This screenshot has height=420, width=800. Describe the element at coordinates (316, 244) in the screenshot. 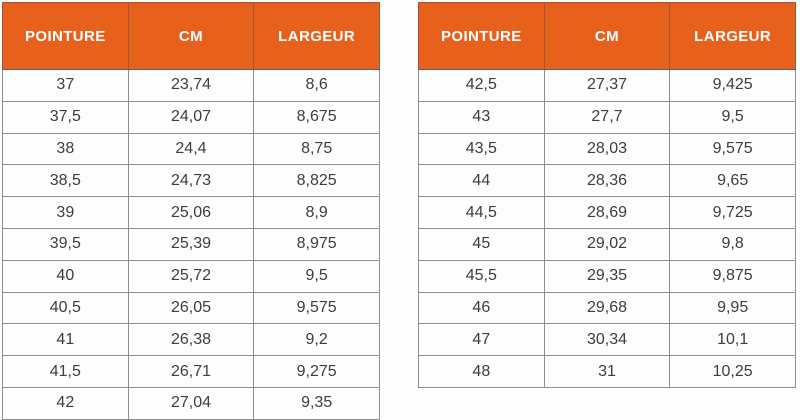

I see `cell: 8,975` at that location.